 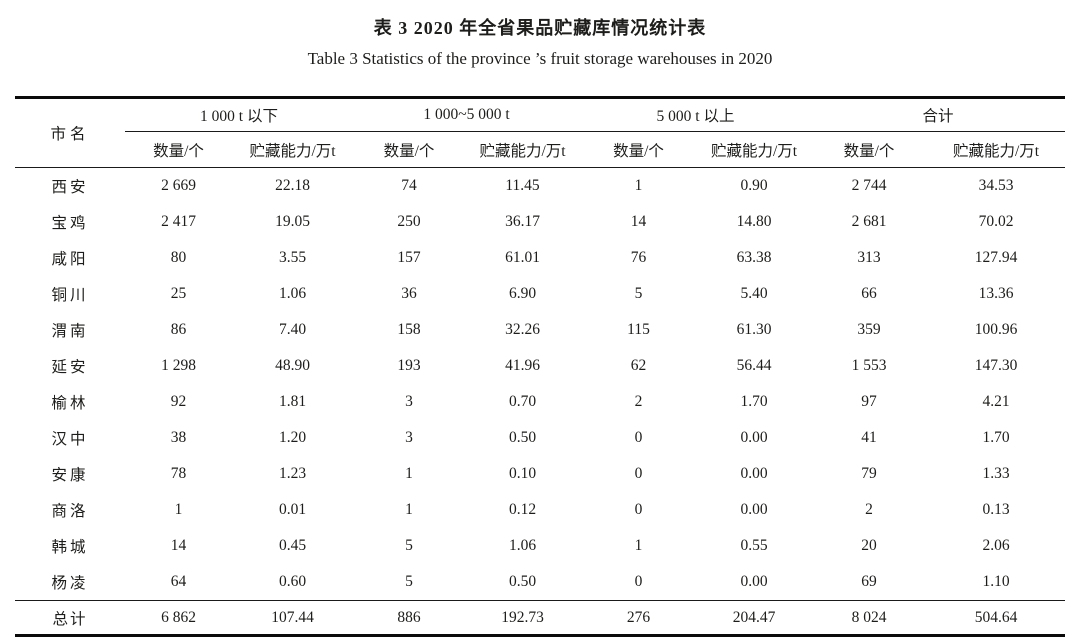 I want to click on total-value-cell: 886, so click(x=409, y=618).